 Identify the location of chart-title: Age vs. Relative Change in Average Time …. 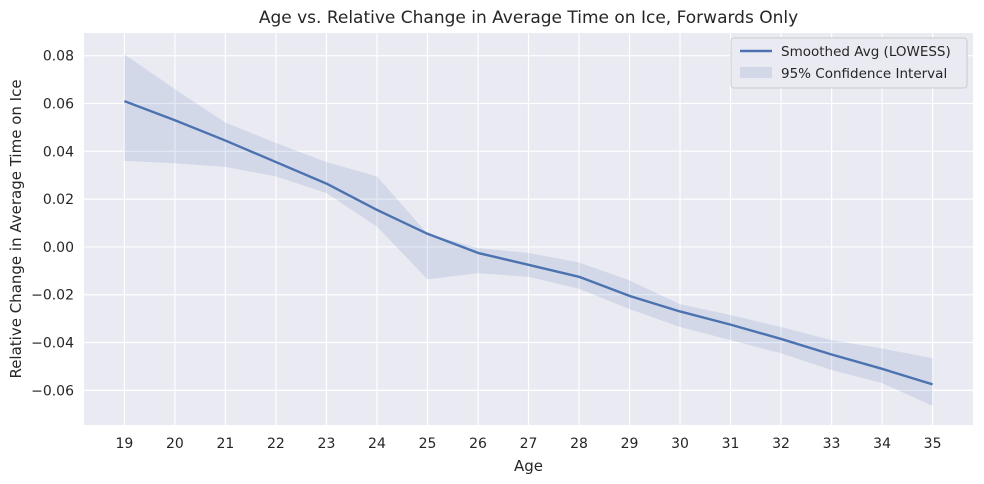
(528, 18).